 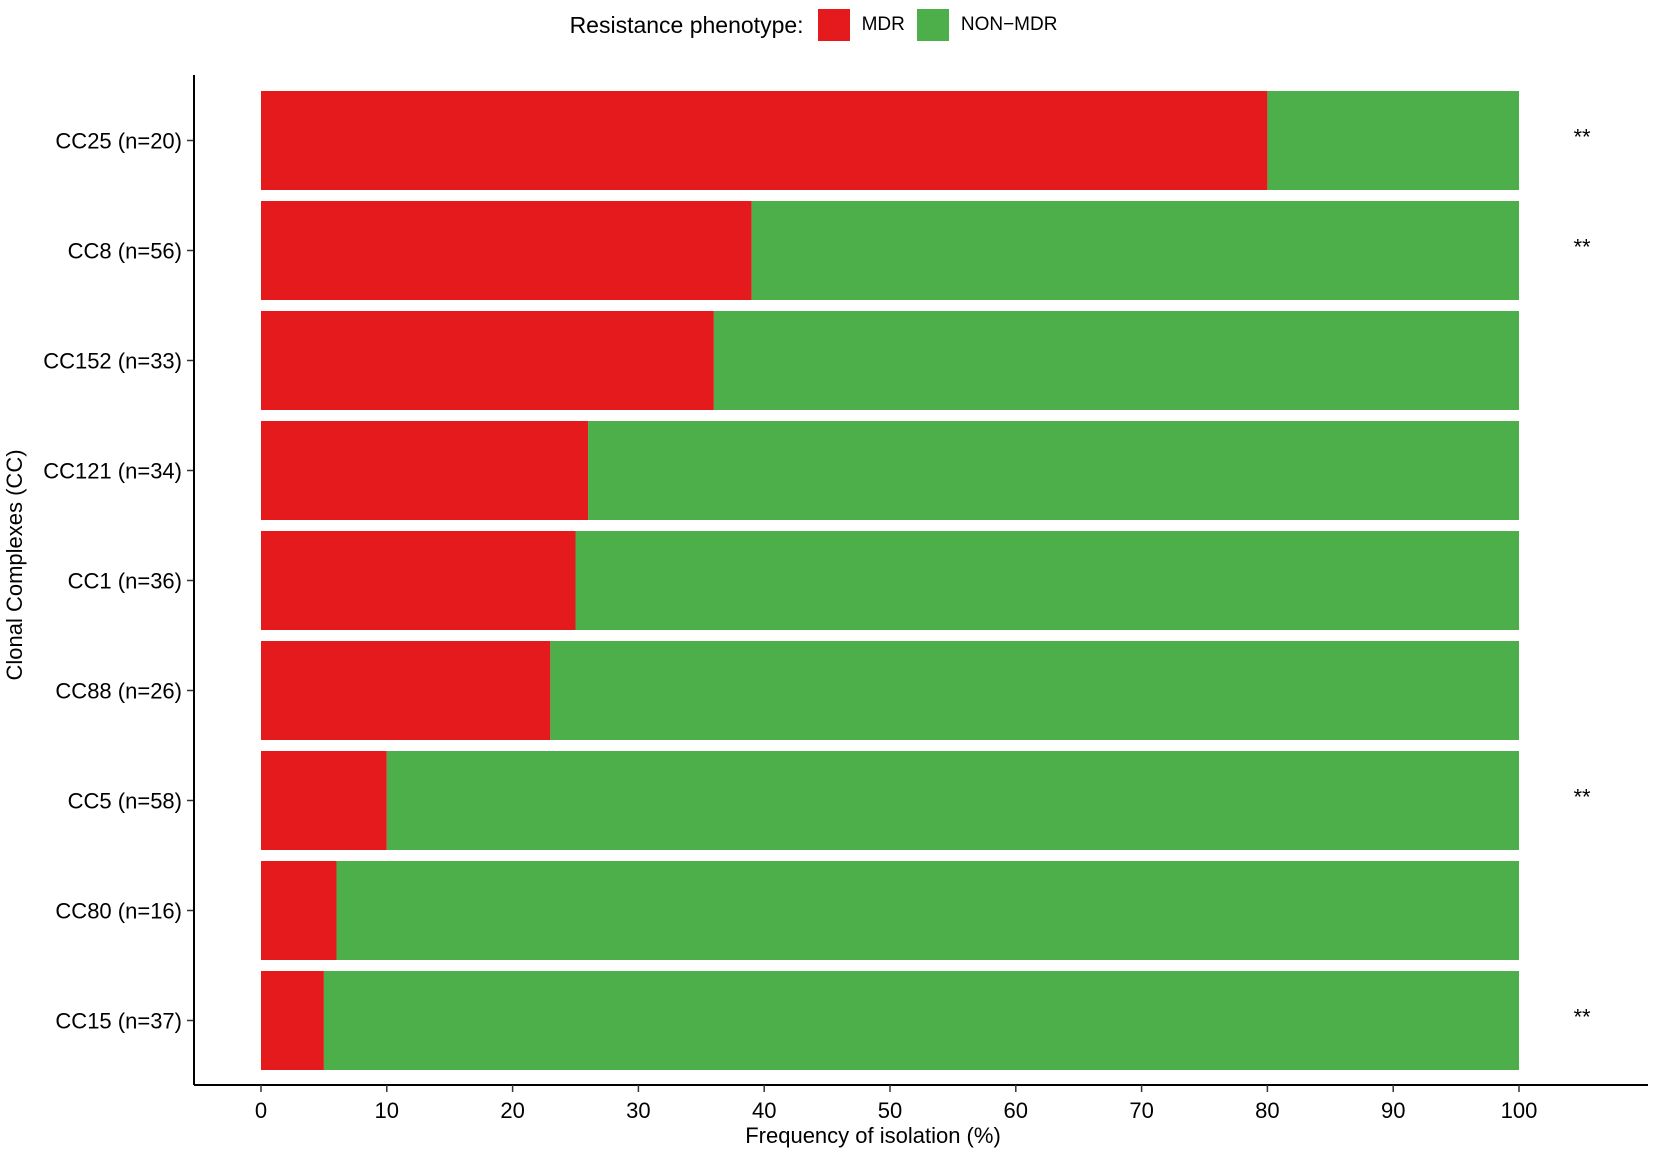 I want to click on y-tick-label: CC80 (n=16), so click(x=118, y=911).